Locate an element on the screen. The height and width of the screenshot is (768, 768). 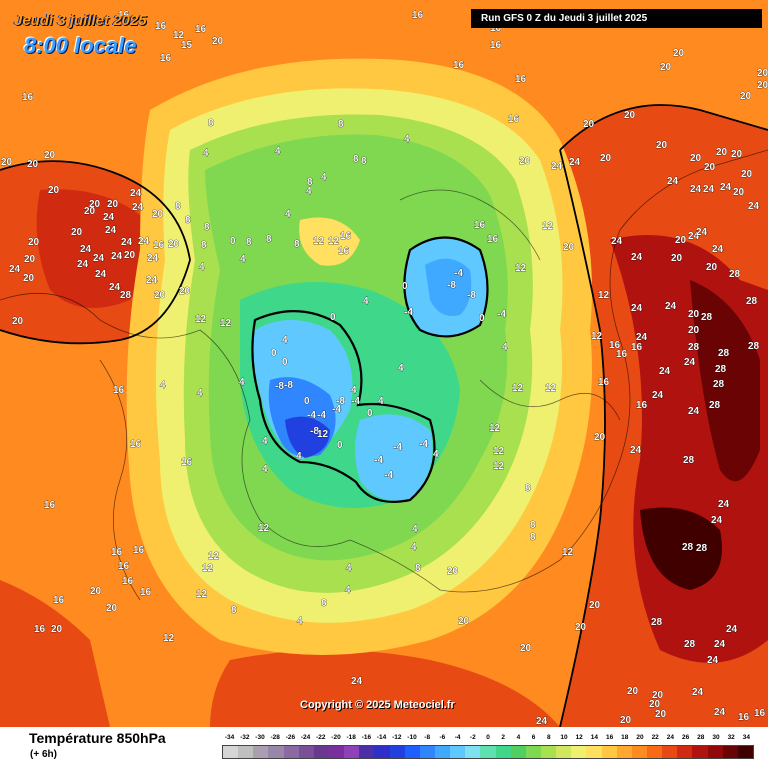
legend-tick-label: -24 is located at coordinates (305, 737).